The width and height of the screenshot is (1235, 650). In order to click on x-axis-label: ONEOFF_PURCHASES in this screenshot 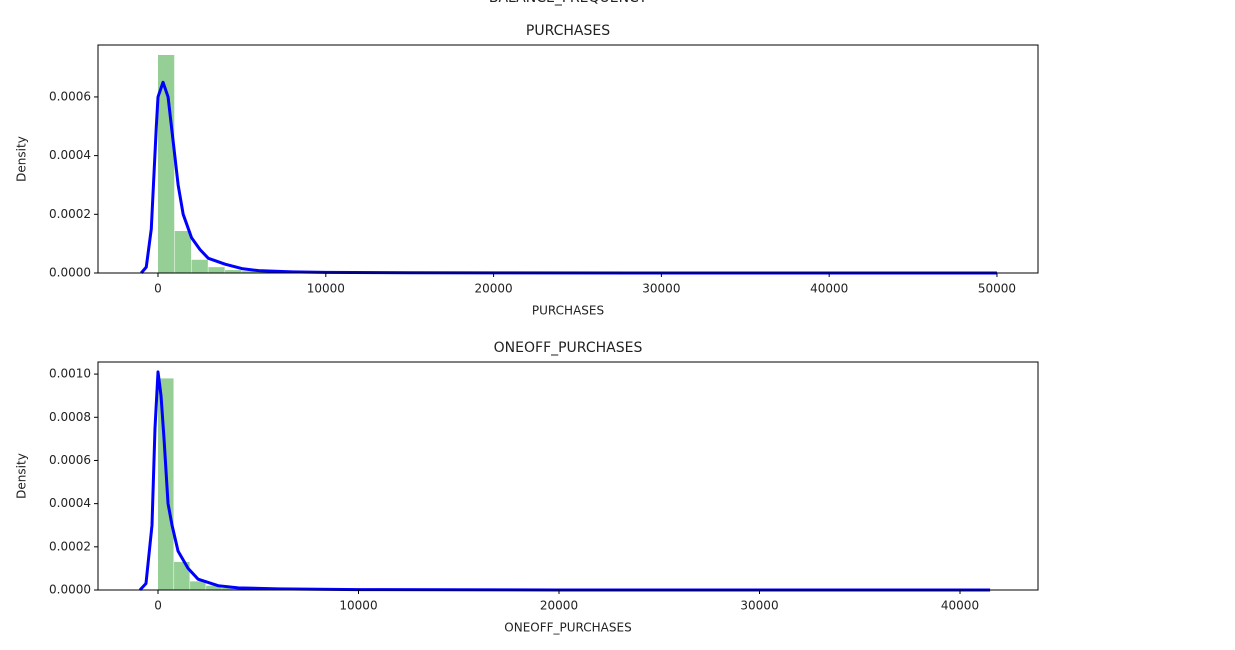, I will do `click(567, 628)`.